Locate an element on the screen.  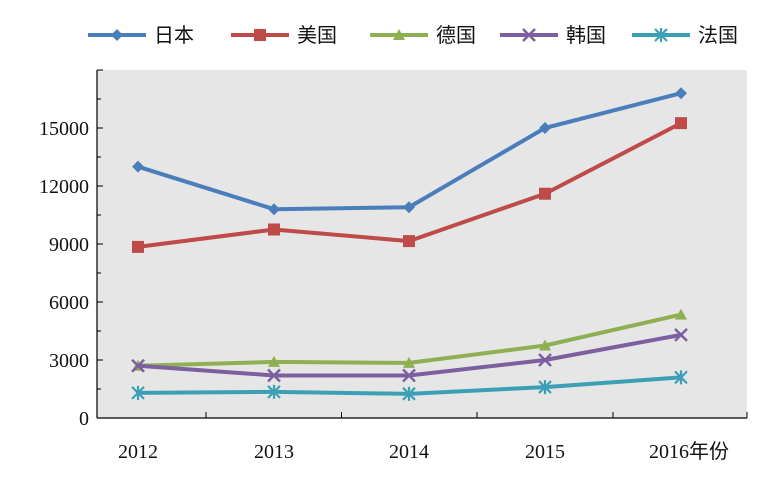
legend-label: 韩国 is located at coordinates (586, 35).